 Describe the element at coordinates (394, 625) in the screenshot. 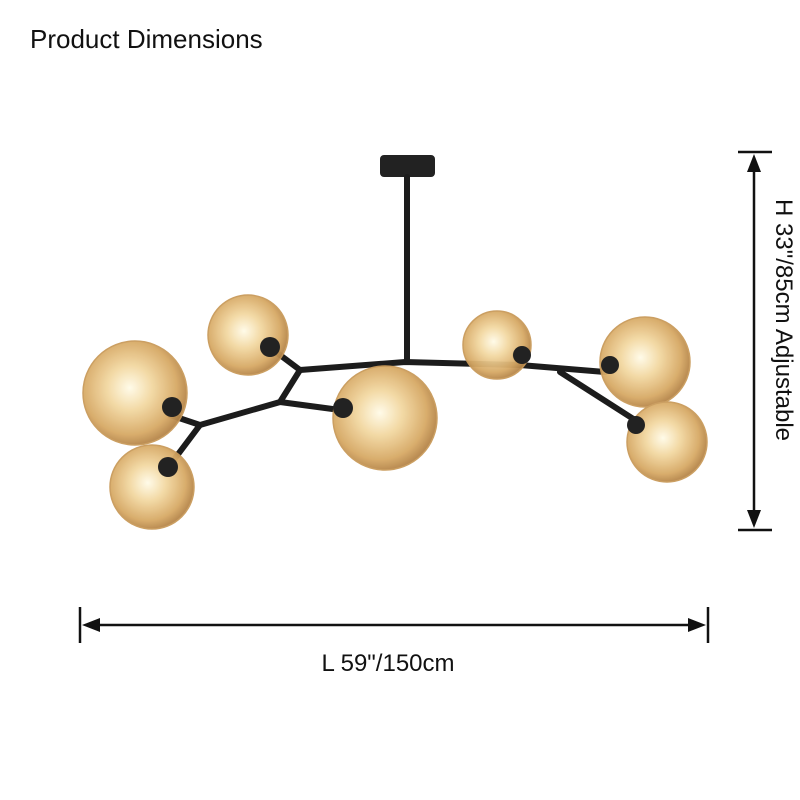

I see `length-dimension` at that location.